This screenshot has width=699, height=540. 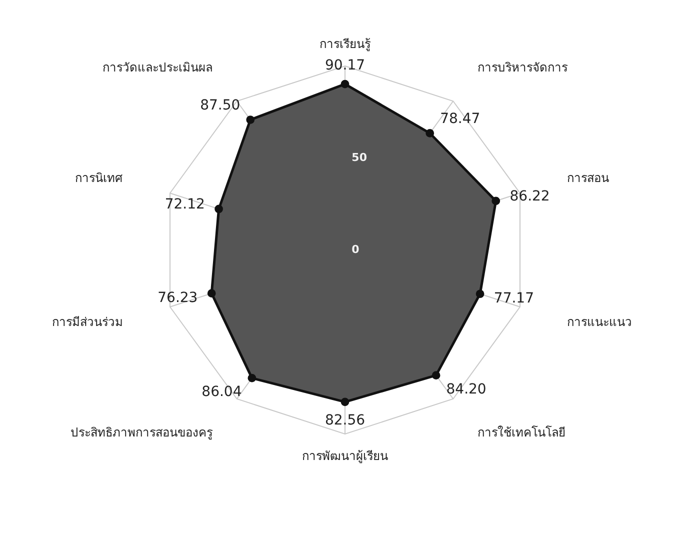 I want to click on spoke-label: การวัดและประเมินผล, so click(x=157, y=67).